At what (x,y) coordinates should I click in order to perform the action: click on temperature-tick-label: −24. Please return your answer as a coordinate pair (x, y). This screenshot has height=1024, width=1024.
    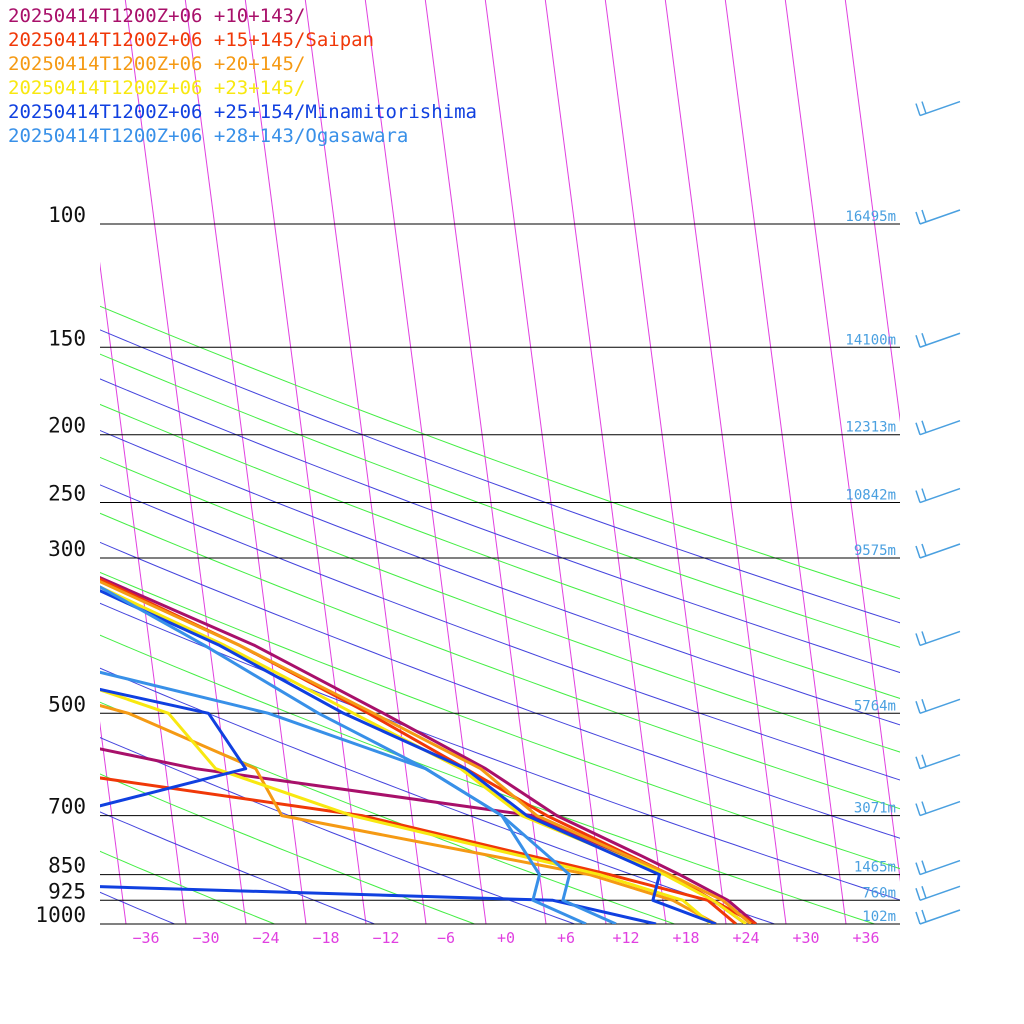
    Looking at the image, I should click on (265, 938).